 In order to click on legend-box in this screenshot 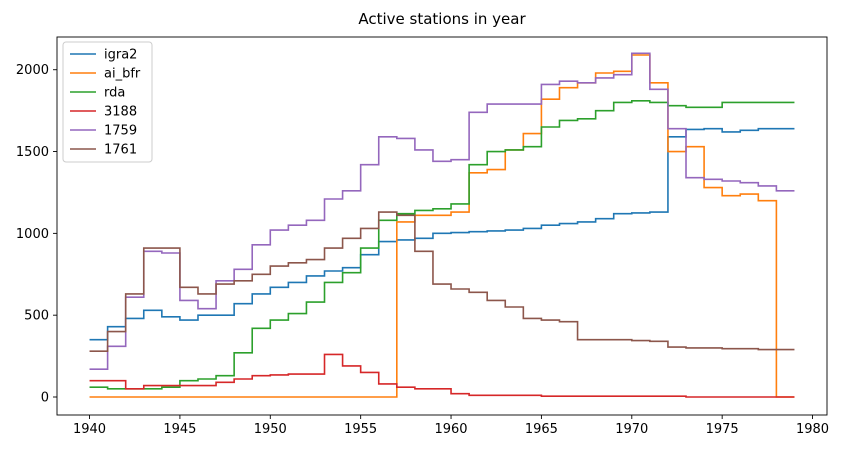, I will do `click(107, 102)`.